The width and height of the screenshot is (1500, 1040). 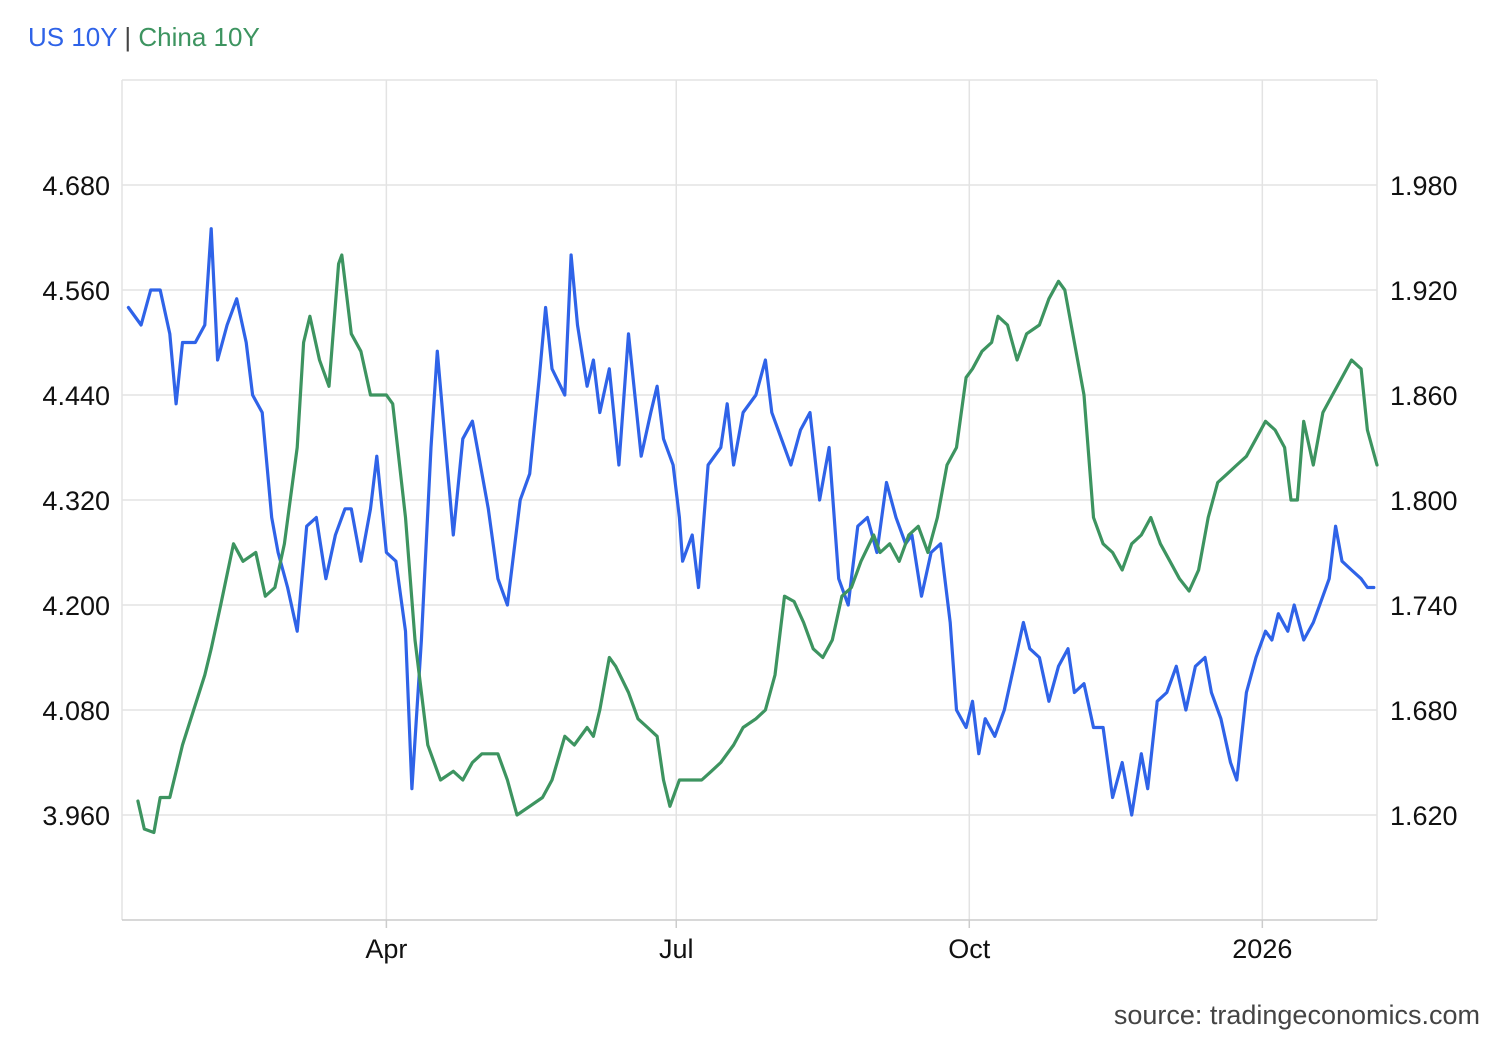 What do you see at coordinates (1424, 291) in the screenshot?
I see `y-right-tick-label: 1.920` at bounding box center [1424, 291].